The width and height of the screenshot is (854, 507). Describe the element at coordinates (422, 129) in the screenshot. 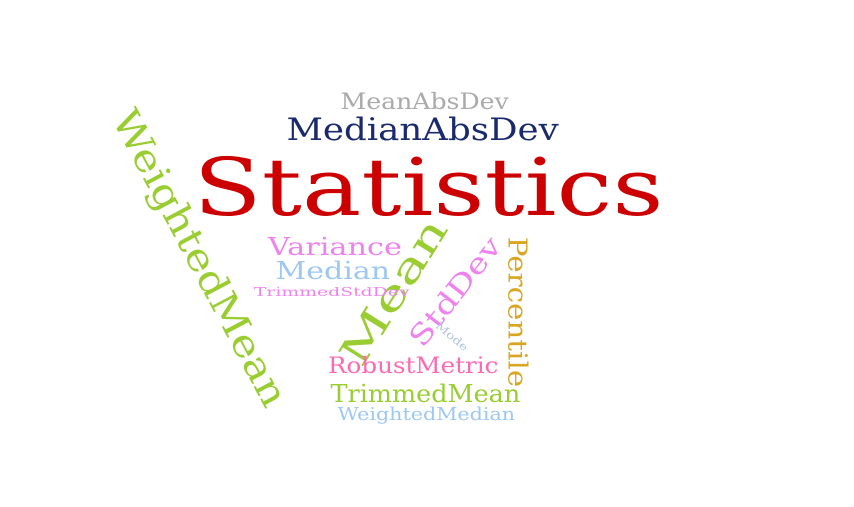

I see `word-median-abs-dev: MedianAbsDev` at that location.